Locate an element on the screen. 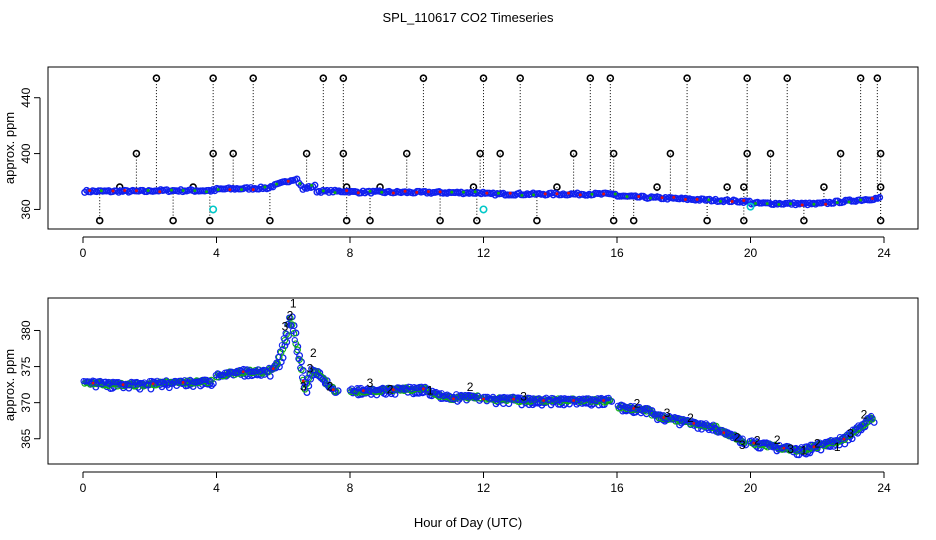  top-x-tick-label: 20 is located at coordinates (751, 253).